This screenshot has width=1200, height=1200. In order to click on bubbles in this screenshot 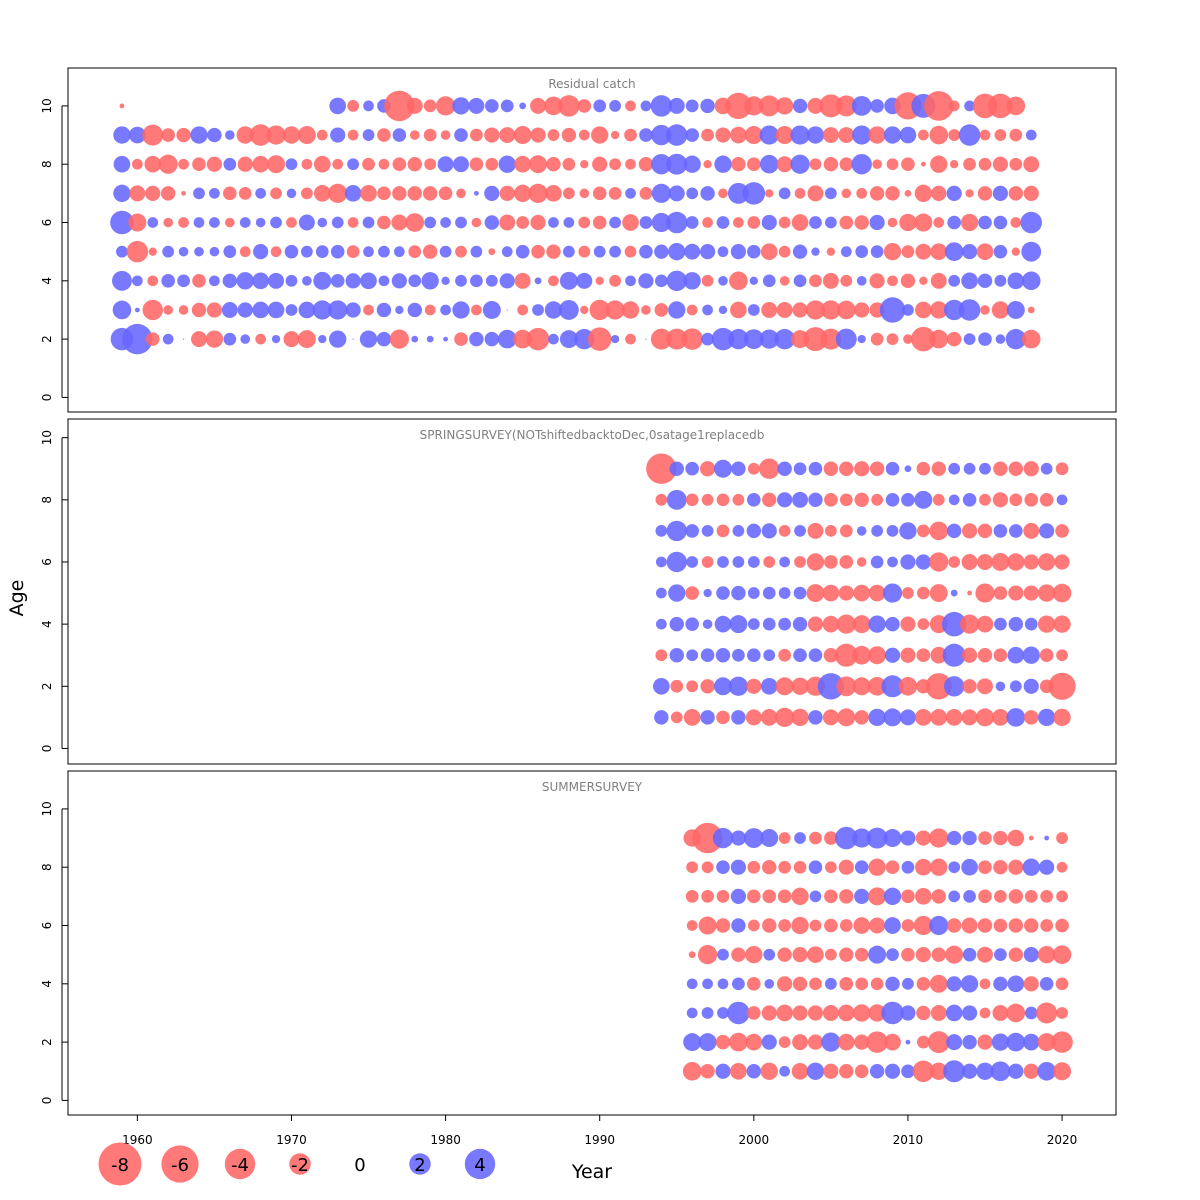, I will do `click(877, 952)`.